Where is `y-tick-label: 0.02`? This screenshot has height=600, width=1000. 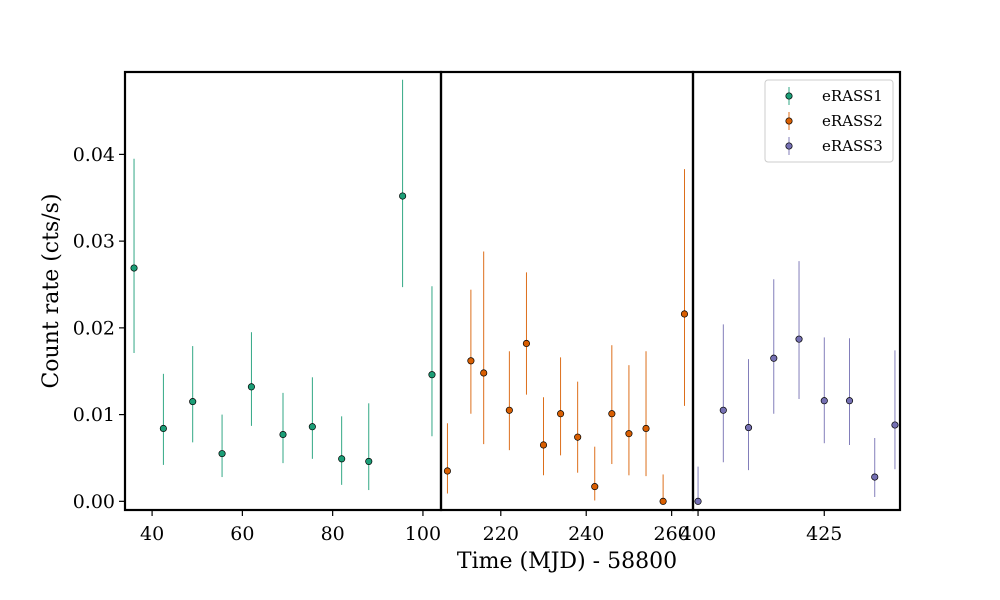
y-tick-label: 0.02 is located at coordinates (94, 328).